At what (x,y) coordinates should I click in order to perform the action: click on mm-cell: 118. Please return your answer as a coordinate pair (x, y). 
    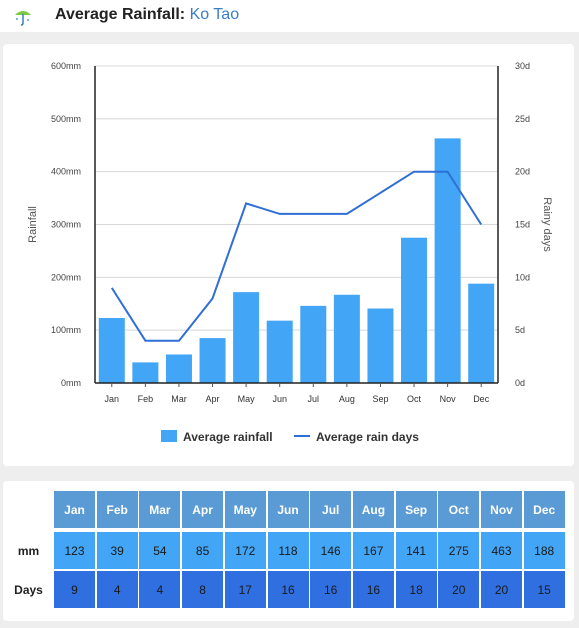
    Looking at the image, I should click on (288, 550).